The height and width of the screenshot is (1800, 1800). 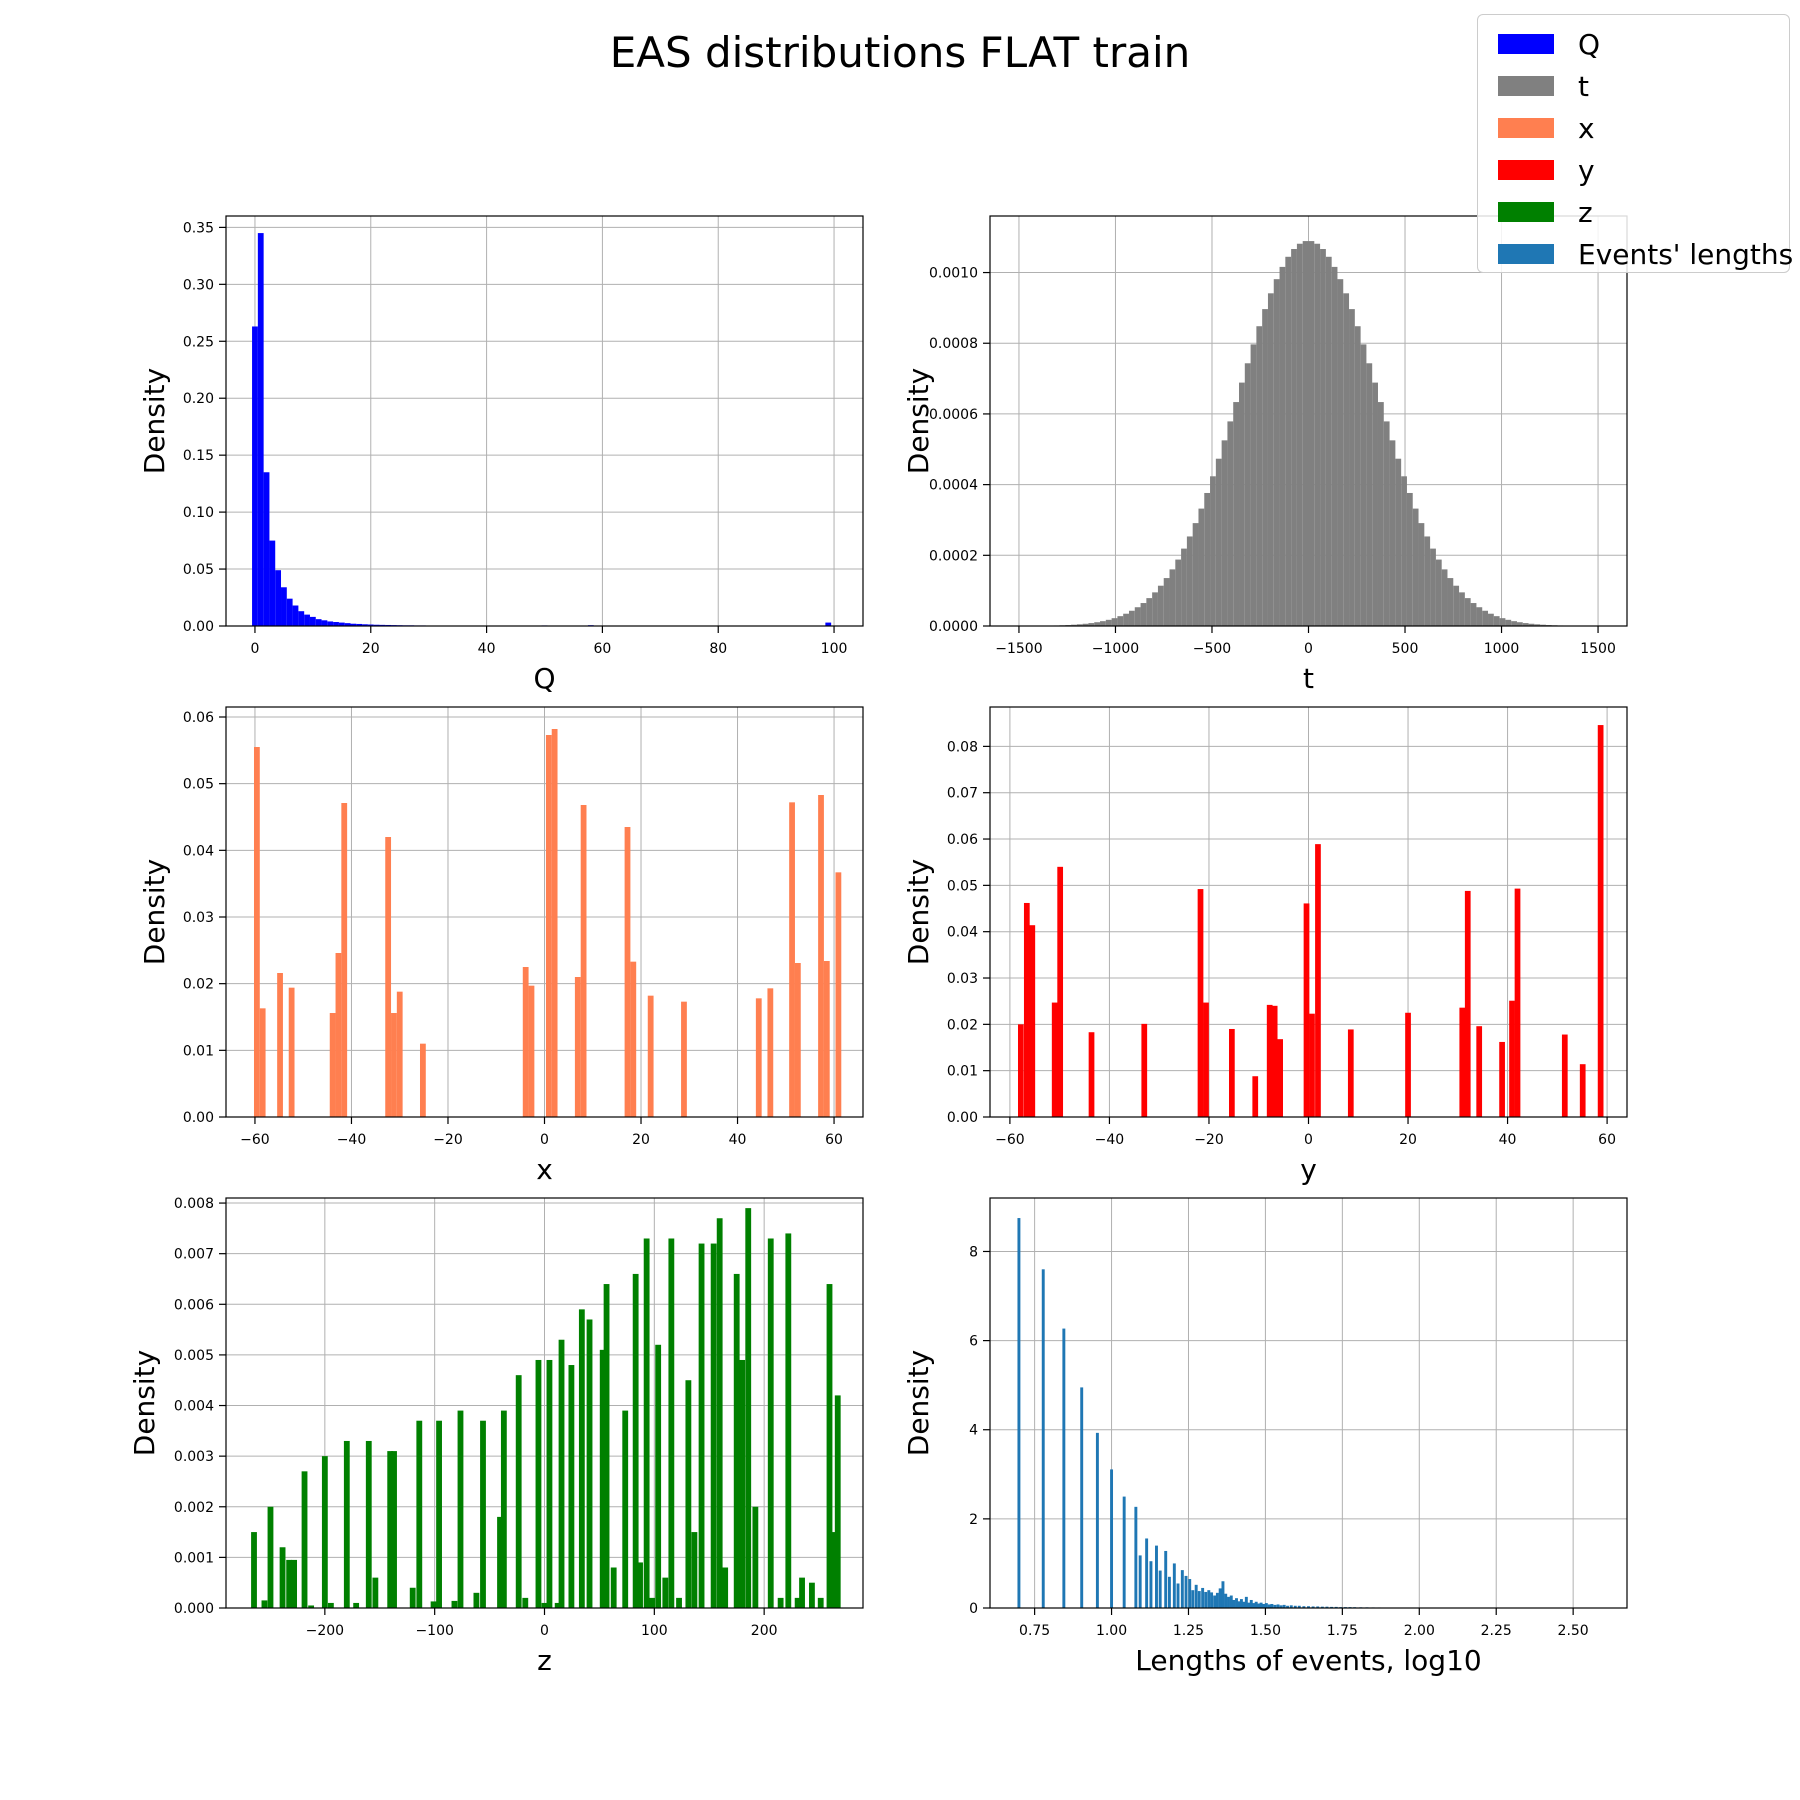 What do you see at coordinates (1586, 128) in the screenshot?
I see `legend-label-x: x` at bounding box center [1586, 128].